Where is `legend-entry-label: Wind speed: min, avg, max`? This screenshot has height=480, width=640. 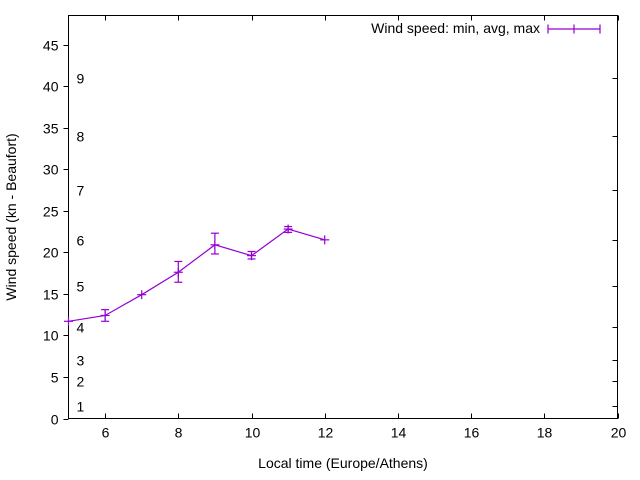
legend-entry-label: Wind speed: min, avg, max is located at coordinates (455, 28).